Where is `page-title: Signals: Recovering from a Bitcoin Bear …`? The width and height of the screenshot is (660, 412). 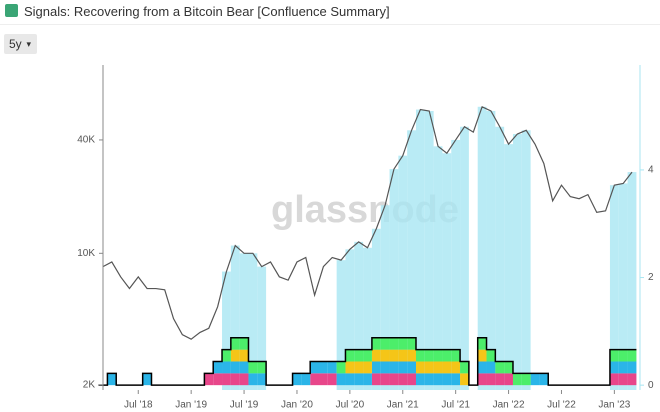
page-title: Signals: Recovering from a Bitcoin Bear … is located at coordinates (207, 11).